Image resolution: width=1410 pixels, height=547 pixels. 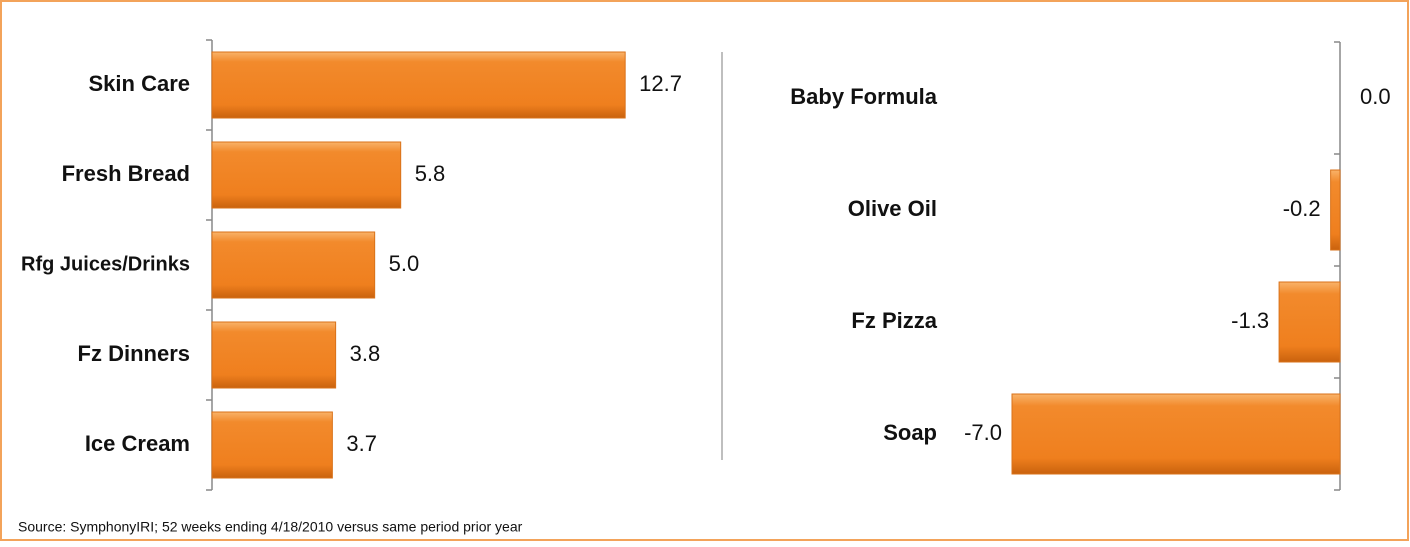 I want to click on value-label: 3.7, so click(x=361, y=443).